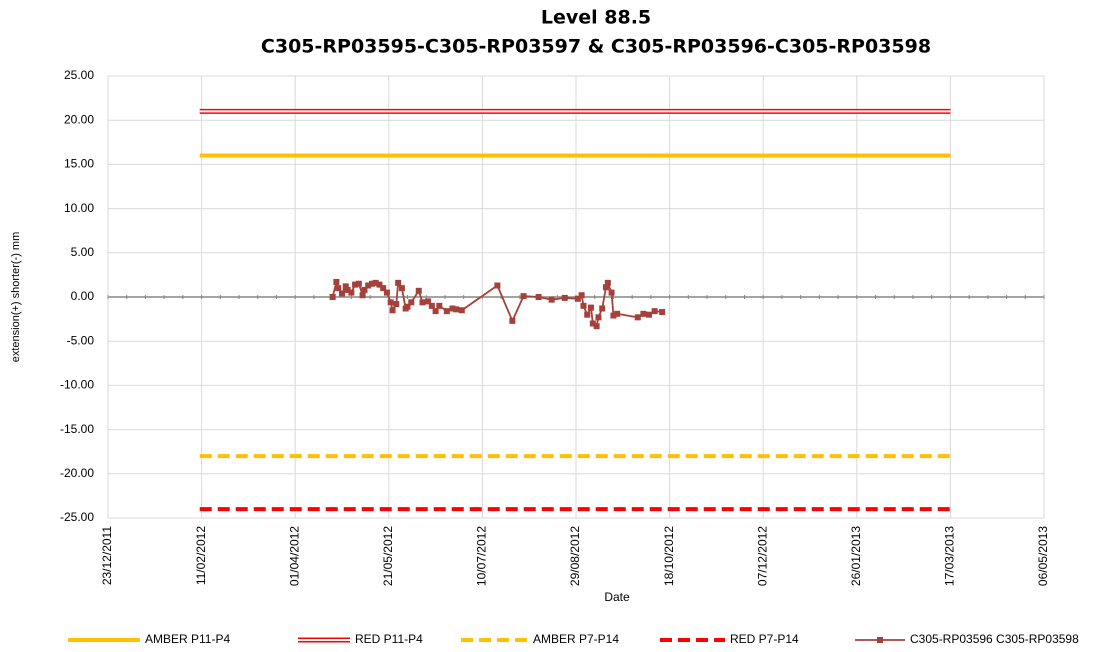 Image resolution: width=1114 pixels, height=652 pixels. Describe the element at coordinates (83, 296) in the screenshot. I see `y-tick-label: 0.00` at that location.